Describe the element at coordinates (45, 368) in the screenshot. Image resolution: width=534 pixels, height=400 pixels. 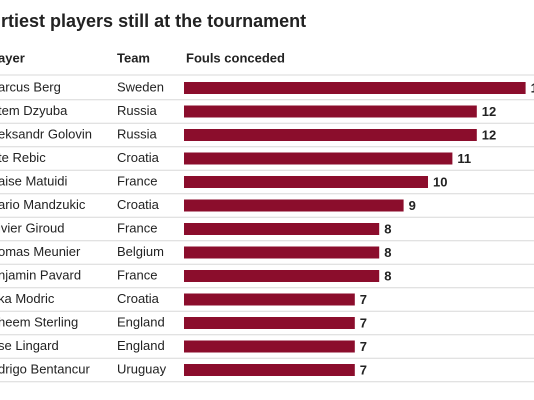
I see `player-name: drigo Bentancur` at that location.